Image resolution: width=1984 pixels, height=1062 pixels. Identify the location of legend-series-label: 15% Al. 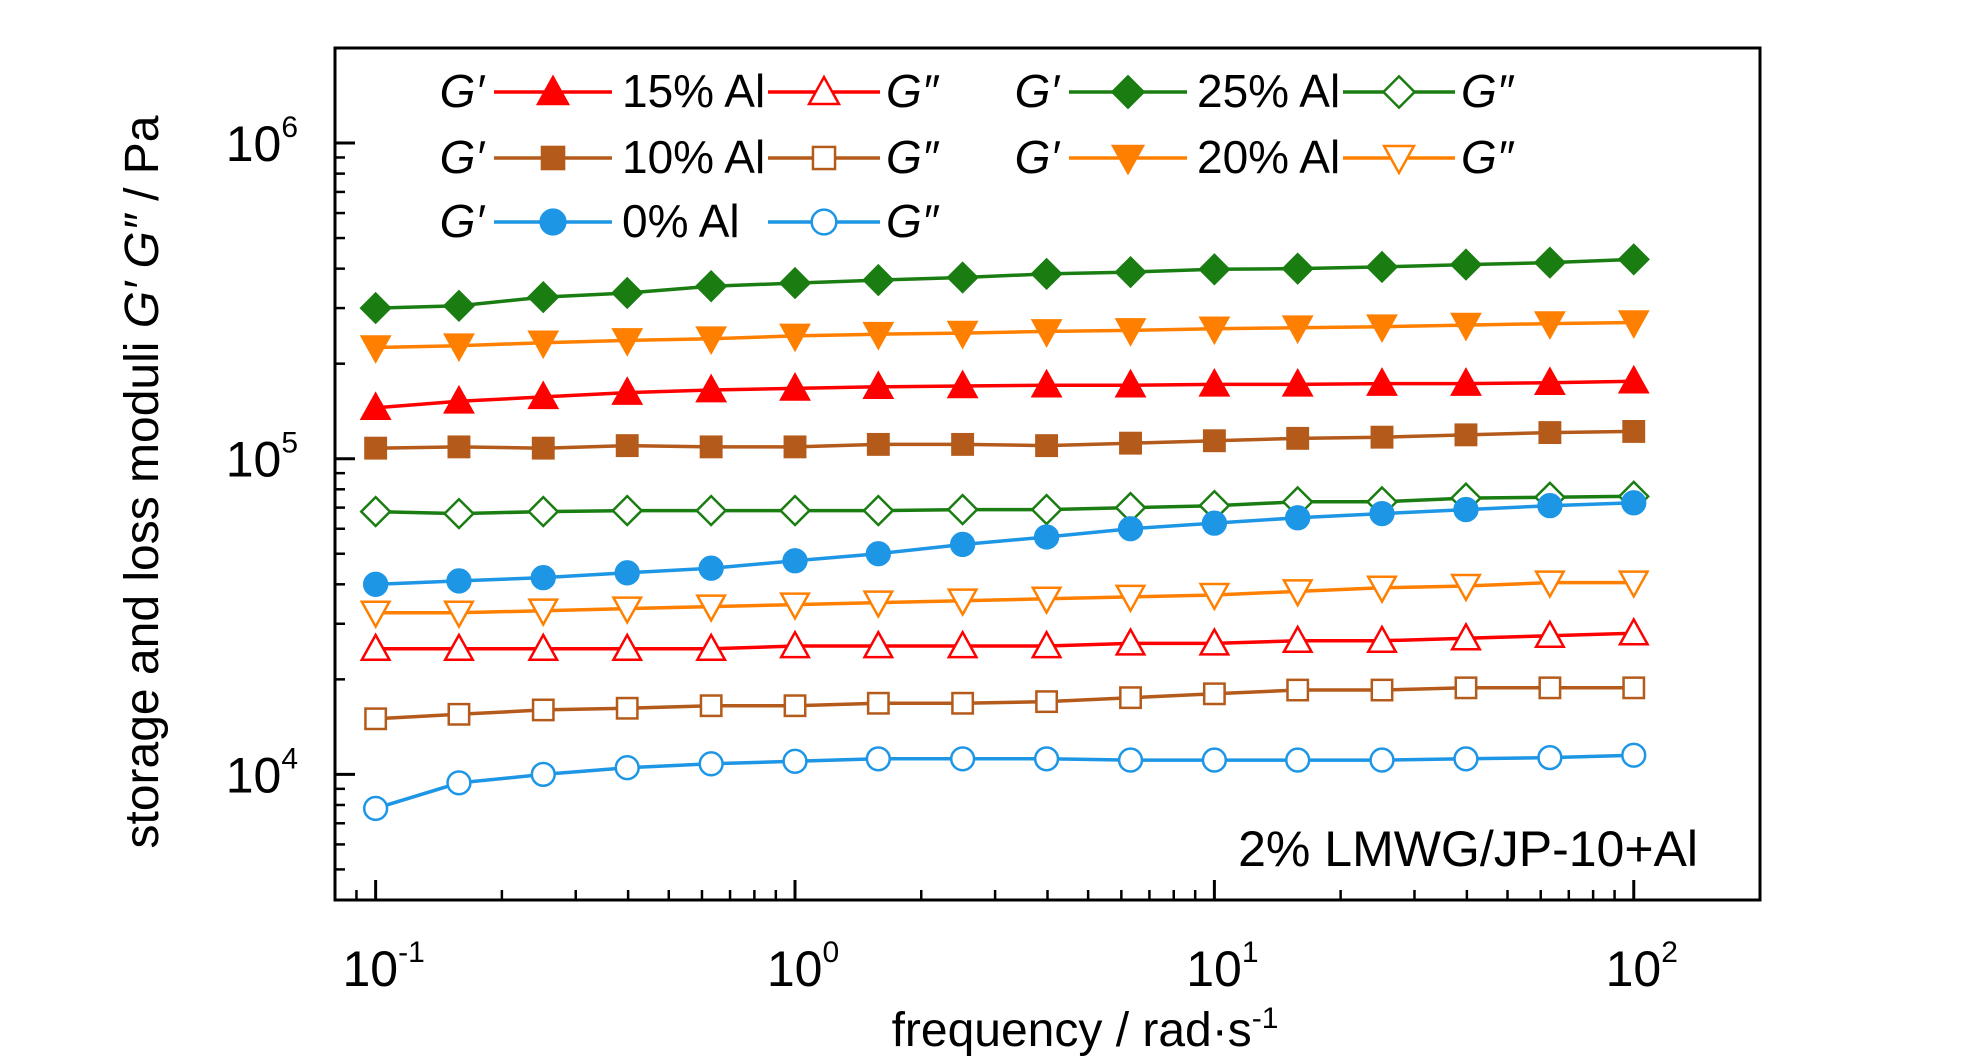
(693, 91).